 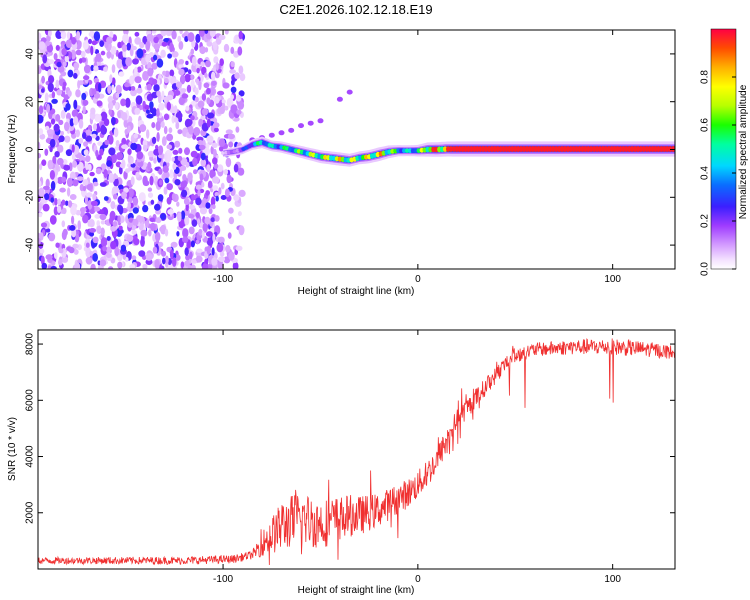 I want to click on aliased-branch-point, so click(x=310, y=123).